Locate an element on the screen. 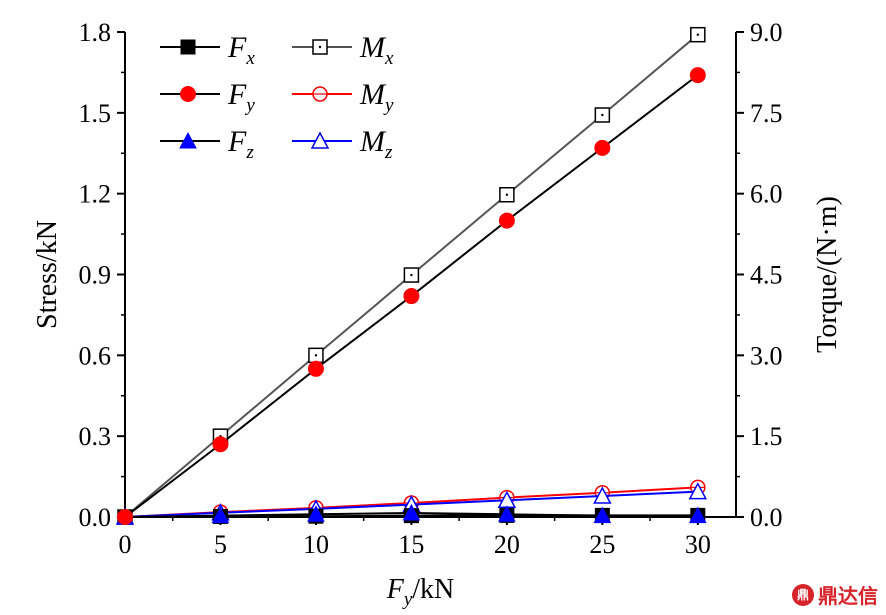 The image size is (886, 615). legend-marker-Fx is located at coordinates (188, 47).